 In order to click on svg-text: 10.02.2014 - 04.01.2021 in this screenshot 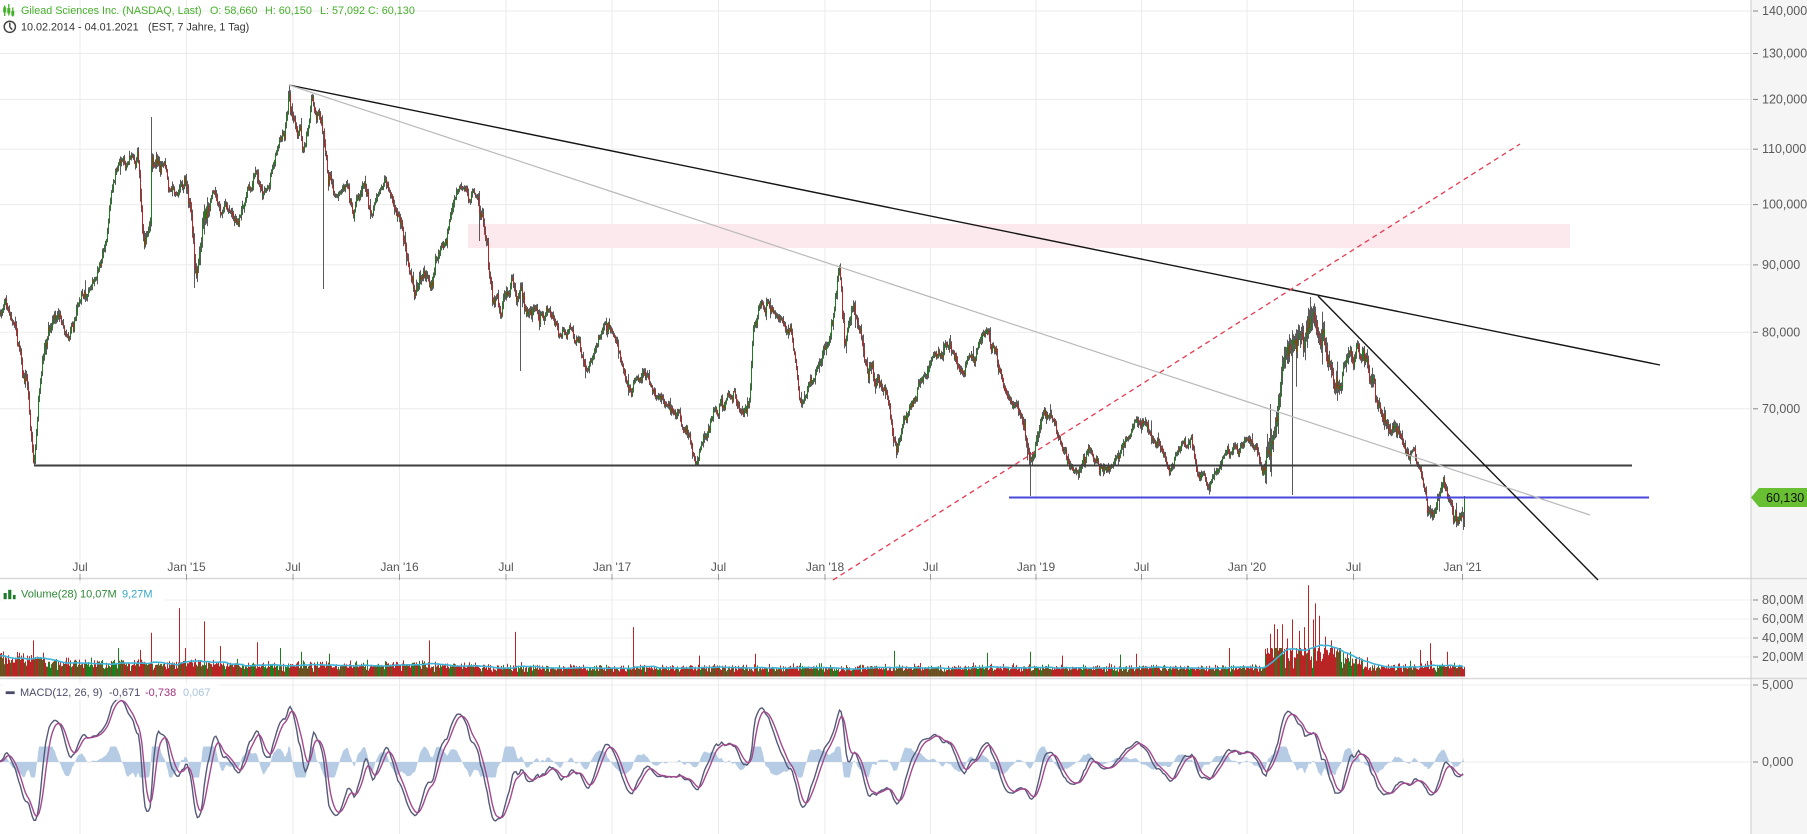, I will do `click(80, 28)`.